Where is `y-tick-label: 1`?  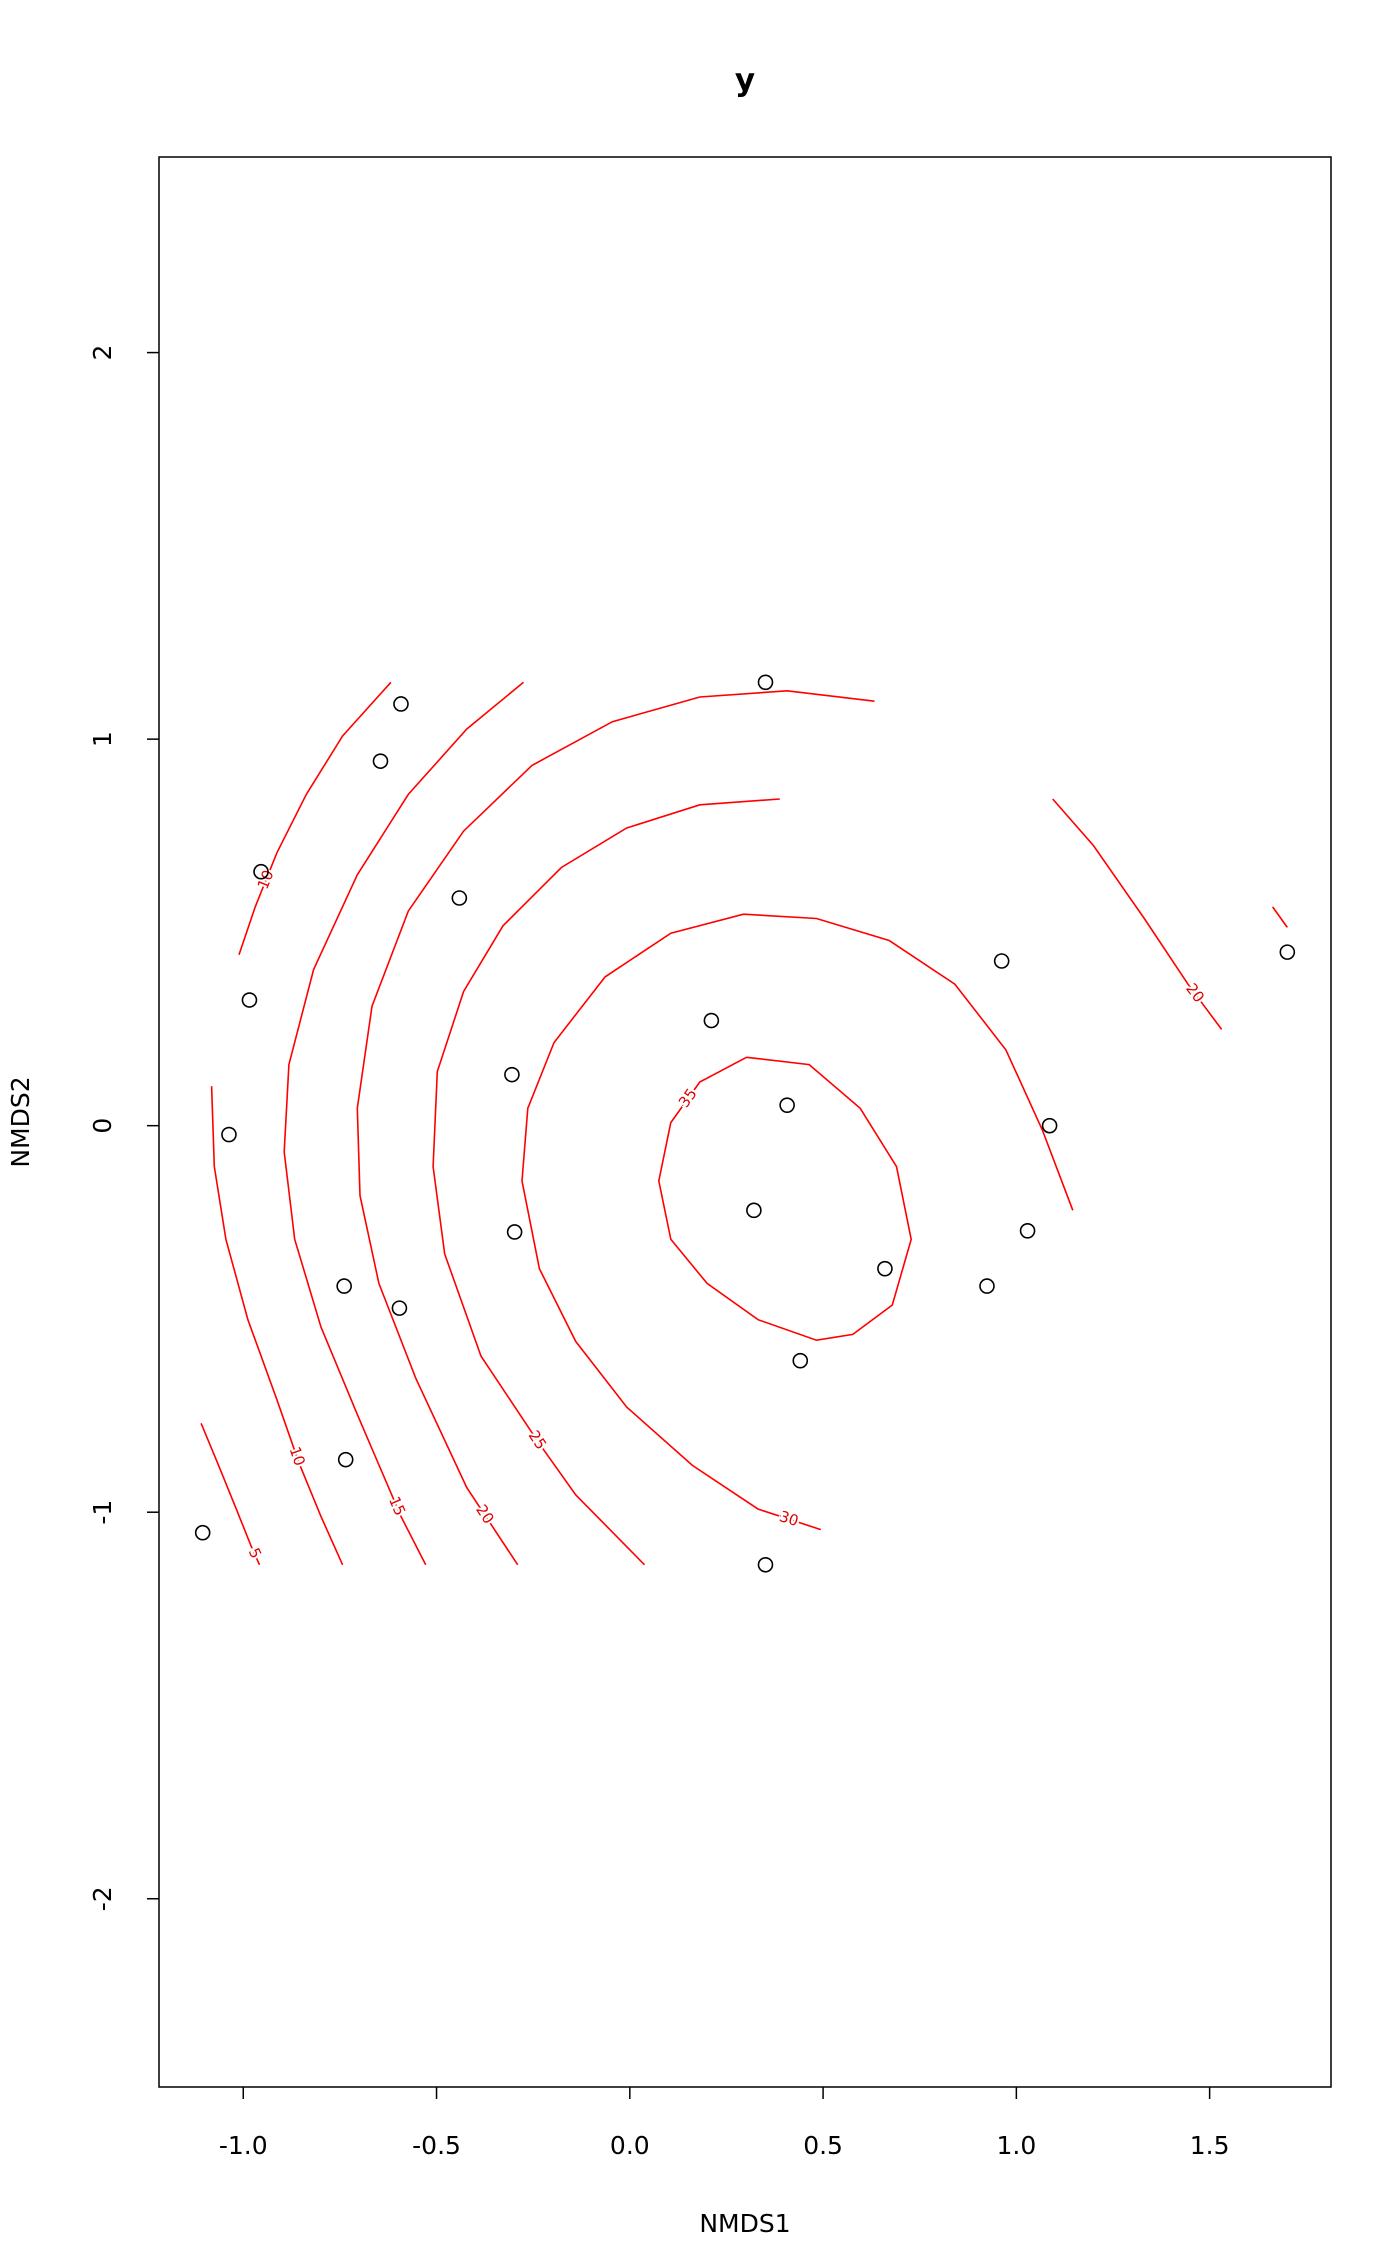 y-tick-label: 1 is located at coordinates (102, 739).